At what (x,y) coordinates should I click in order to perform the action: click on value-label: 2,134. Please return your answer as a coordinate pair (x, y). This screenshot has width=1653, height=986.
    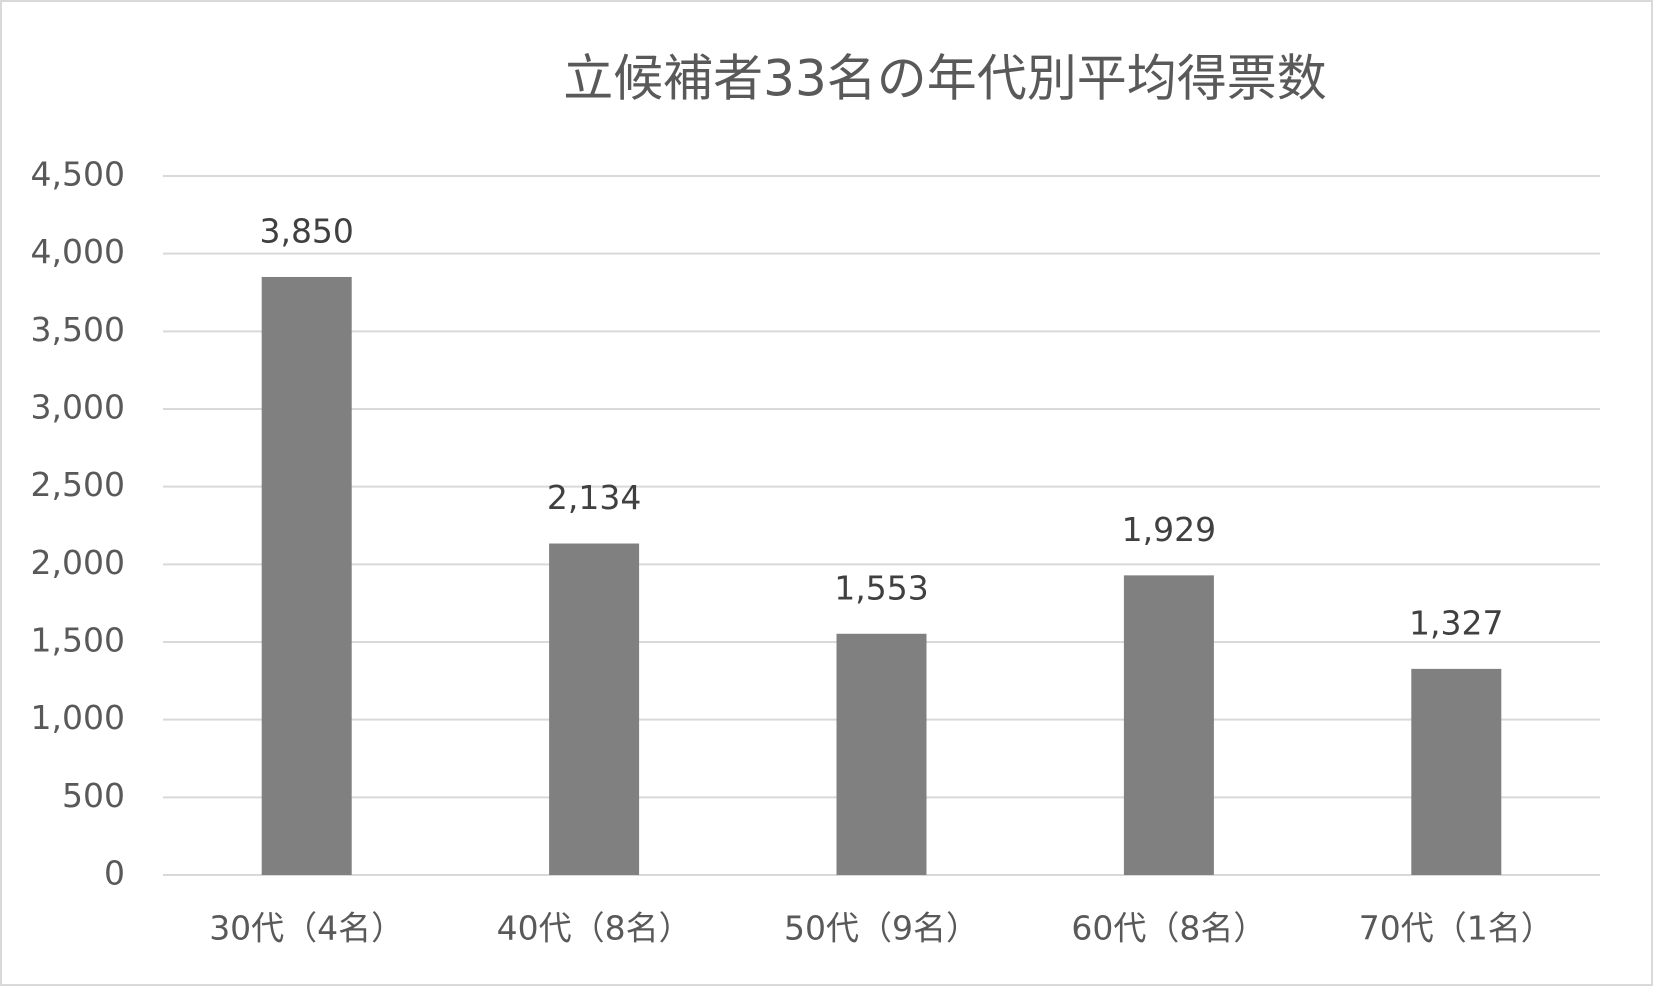
    Looking at the image, I should click on (594, 497).